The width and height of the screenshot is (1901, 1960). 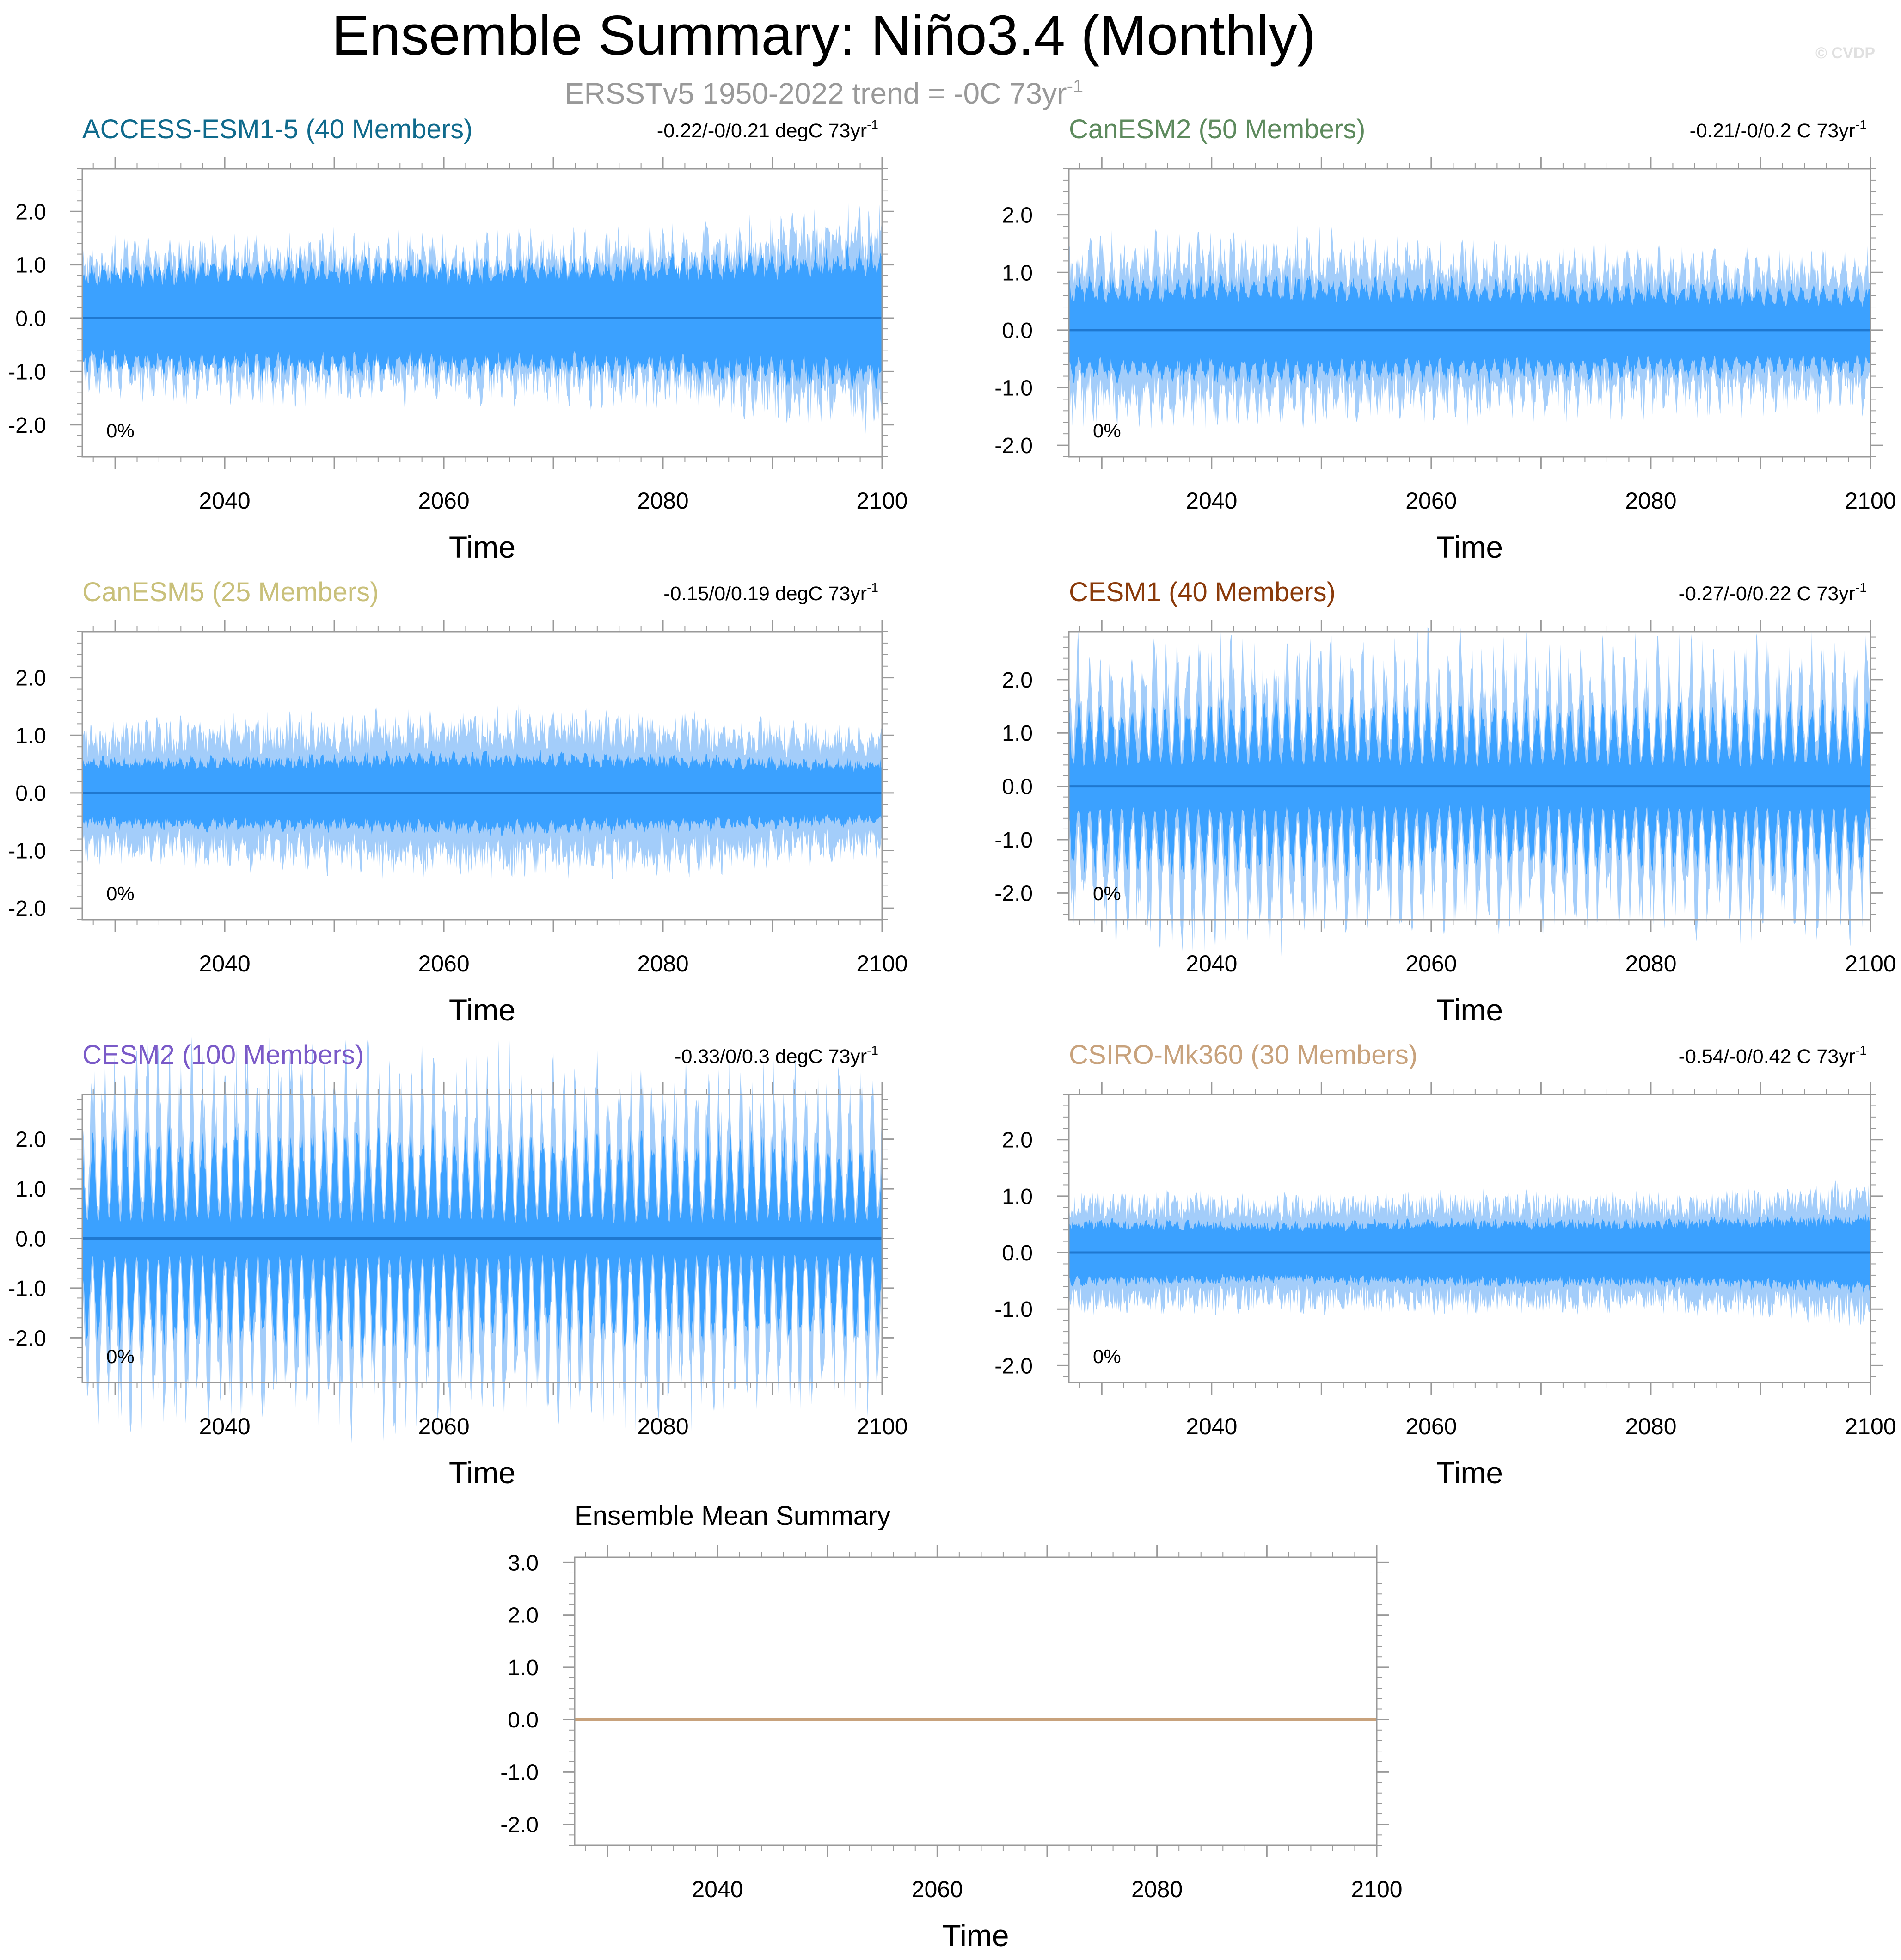 I want to click on panel-title: CSIRO-Mk360 (30 Members), so click(x=1243, y=1055).